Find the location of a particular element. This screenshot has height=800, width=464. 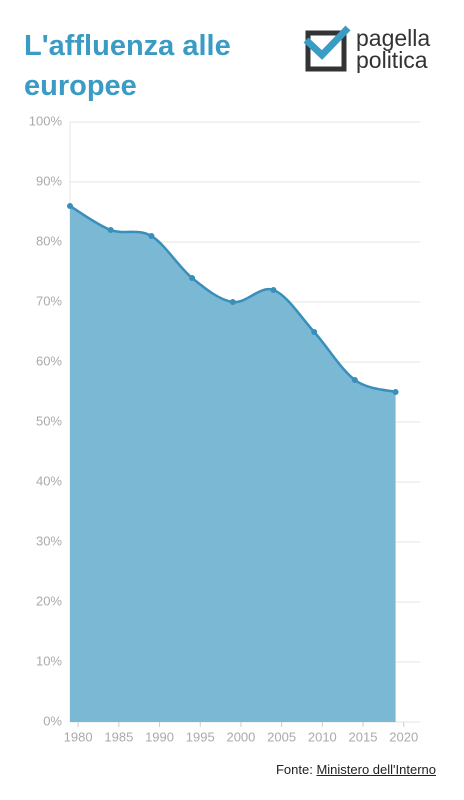

source: Fonte: Ministero dell'Interno is located at coordinates (356, 769).